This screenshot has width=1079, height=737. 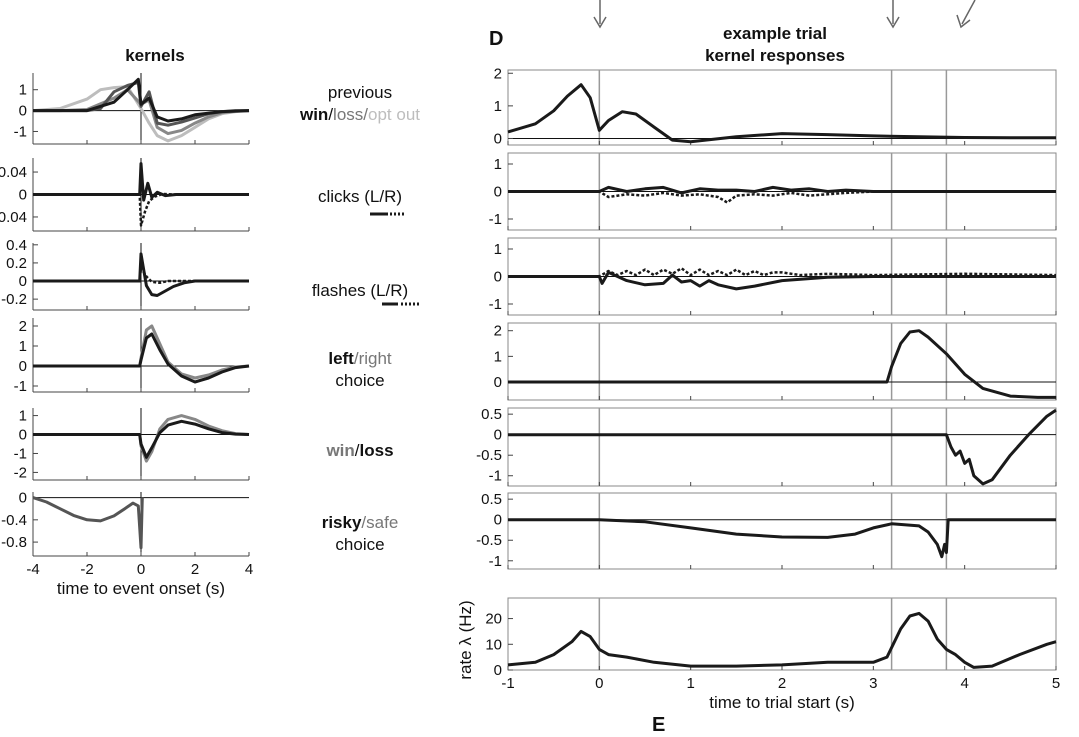 What do you see at coordinates (781, 113) in the screenshot?
I see `series-response` at bounding box center [781, 113].